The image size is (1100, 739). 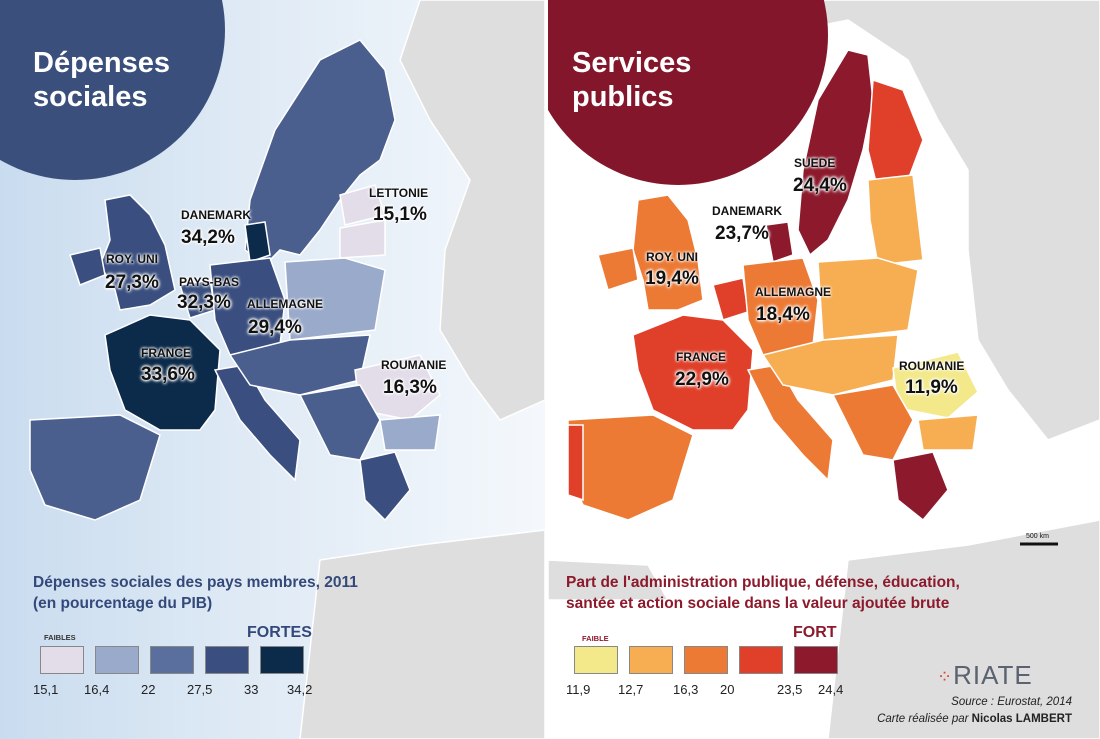 What do you see at coordinates (208, 237) in the screenshot?
I see `value-danemark: 34,2%` at bounding box center [208, 237].